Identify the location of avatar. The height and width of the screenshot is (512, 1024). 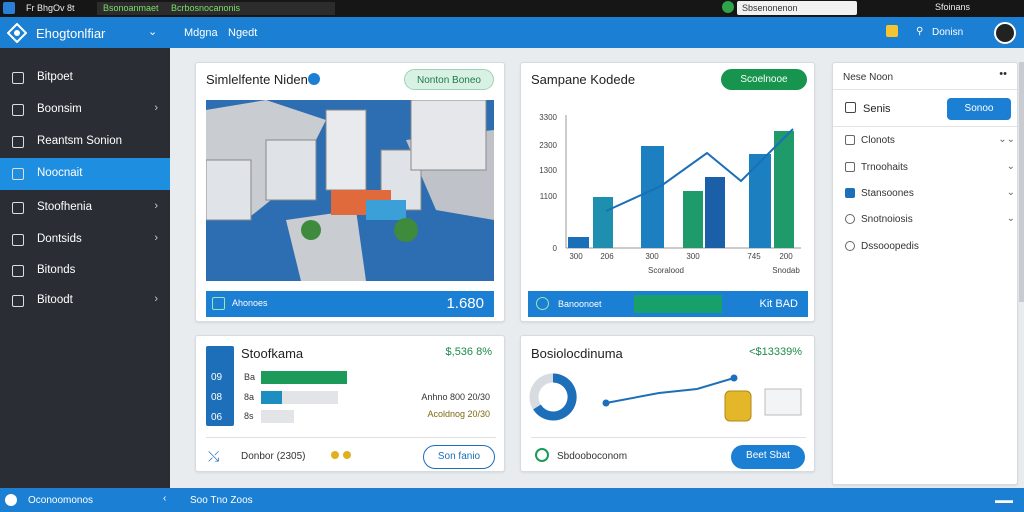
(1005, 33).